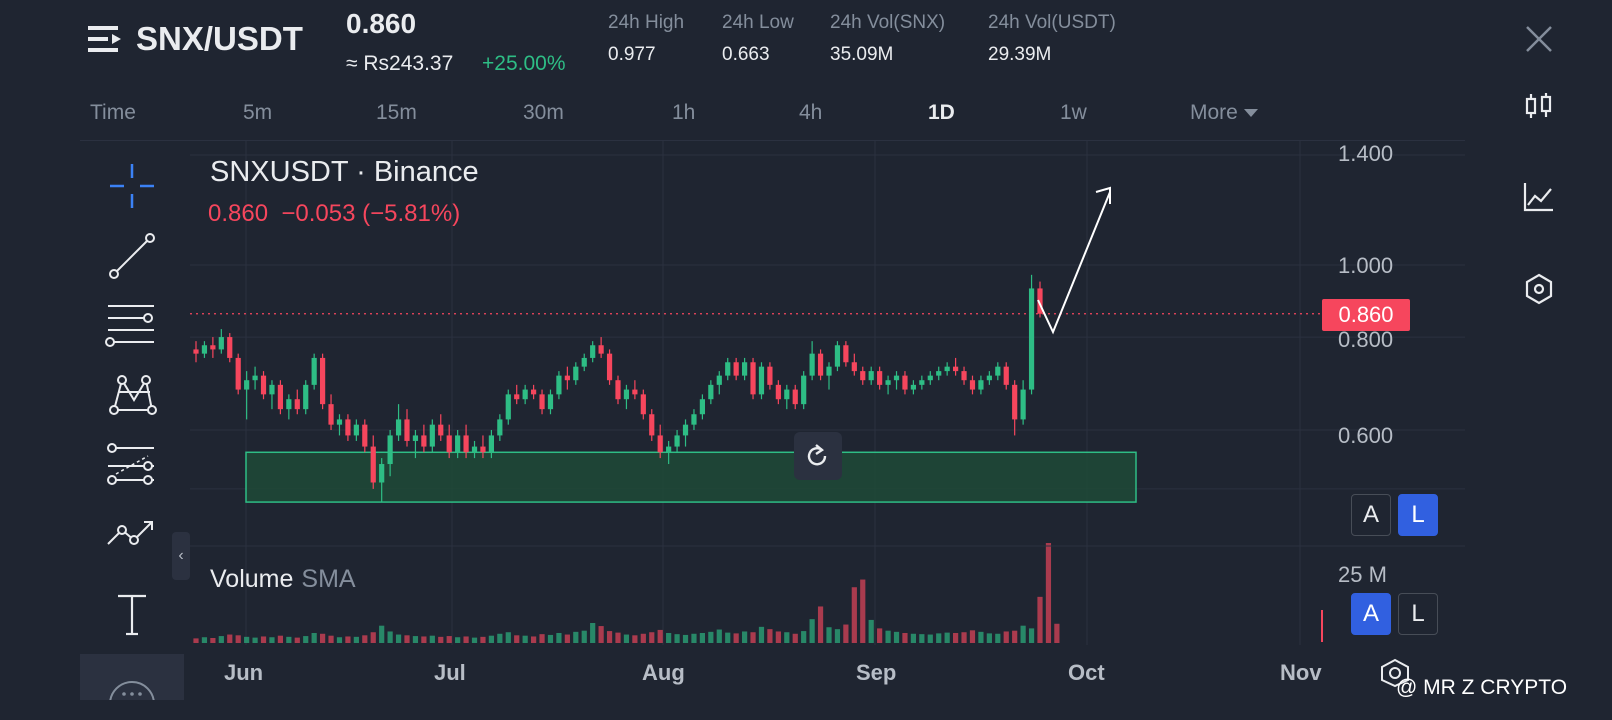 The height and width of the screenshot is (720, 1612). Describe the element at coordinates (400, 63) in the screenshot. I see `local-currency-price: ≈ Rs243.37` at that location.